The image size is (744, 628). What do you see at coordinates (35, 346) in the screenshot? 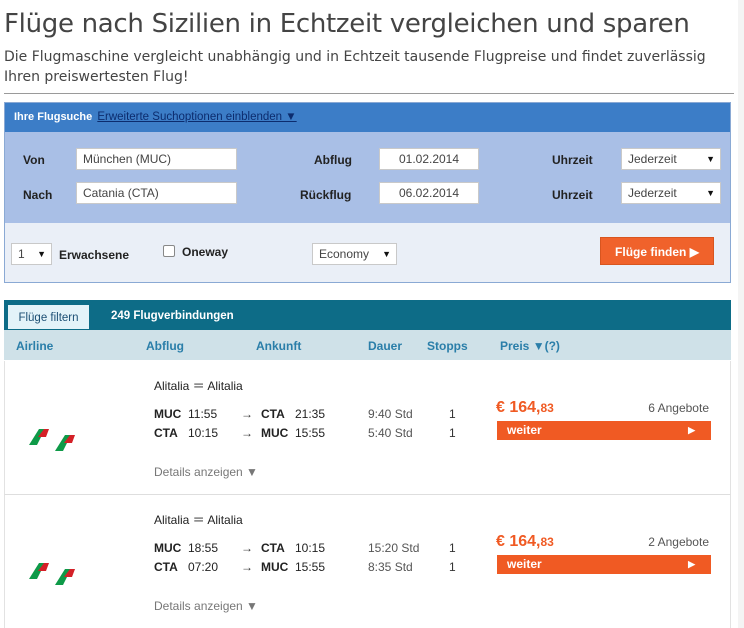
I see `col-airline: Airline` at bounding box center [35, 346].